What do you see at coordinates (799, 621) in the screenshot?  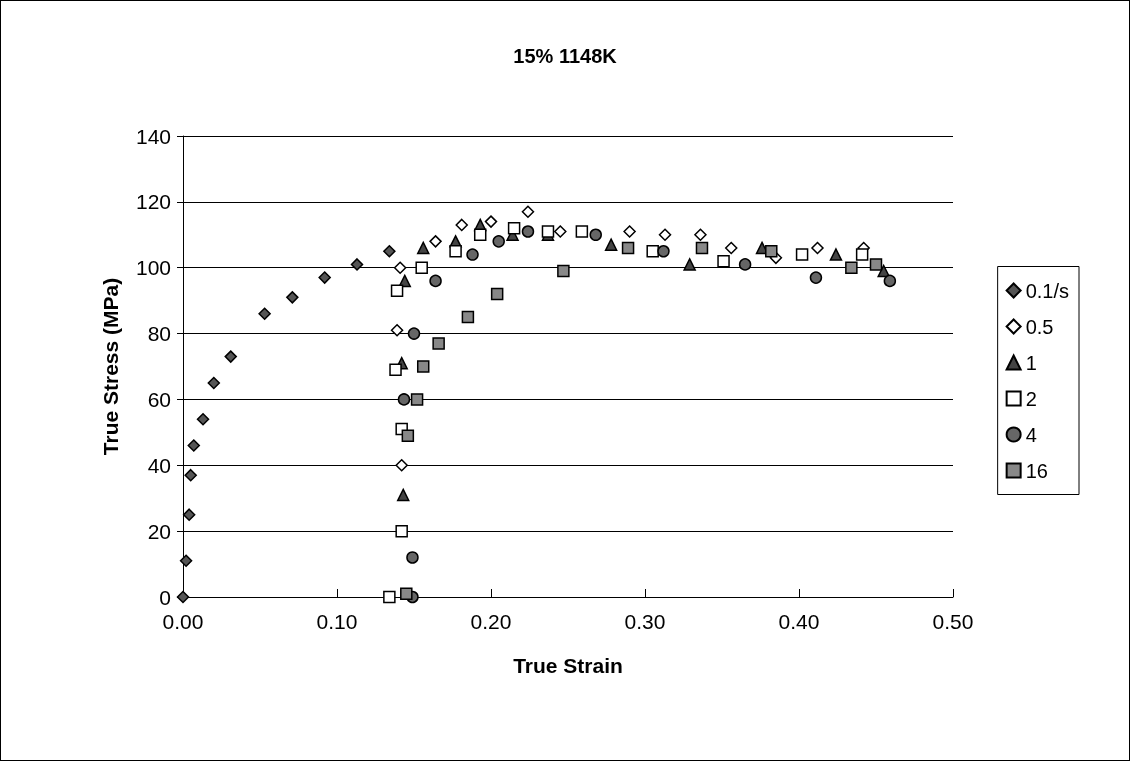 I see `x-tick-label: 0.40` at bounding box center [799, 621].